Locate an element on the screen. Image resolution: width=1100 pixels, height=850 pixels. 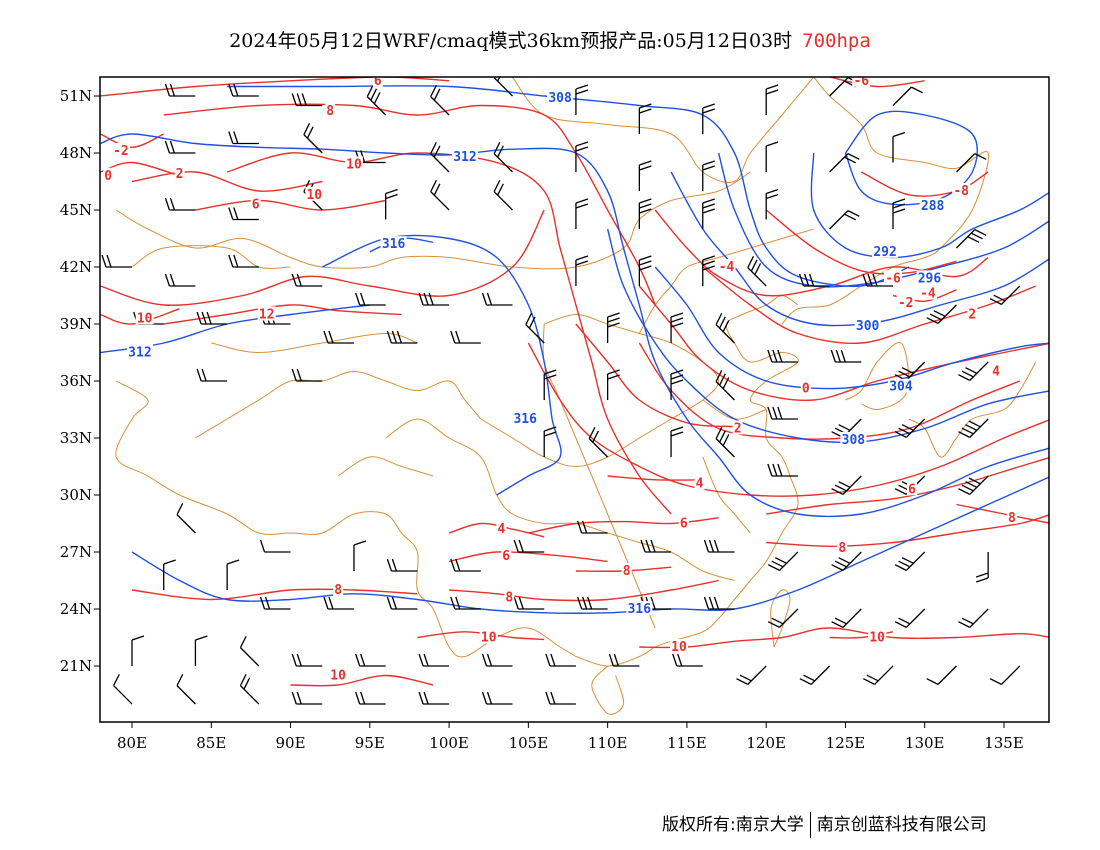
lon-tick-label: 135E is located at coordinates (1004, 743).